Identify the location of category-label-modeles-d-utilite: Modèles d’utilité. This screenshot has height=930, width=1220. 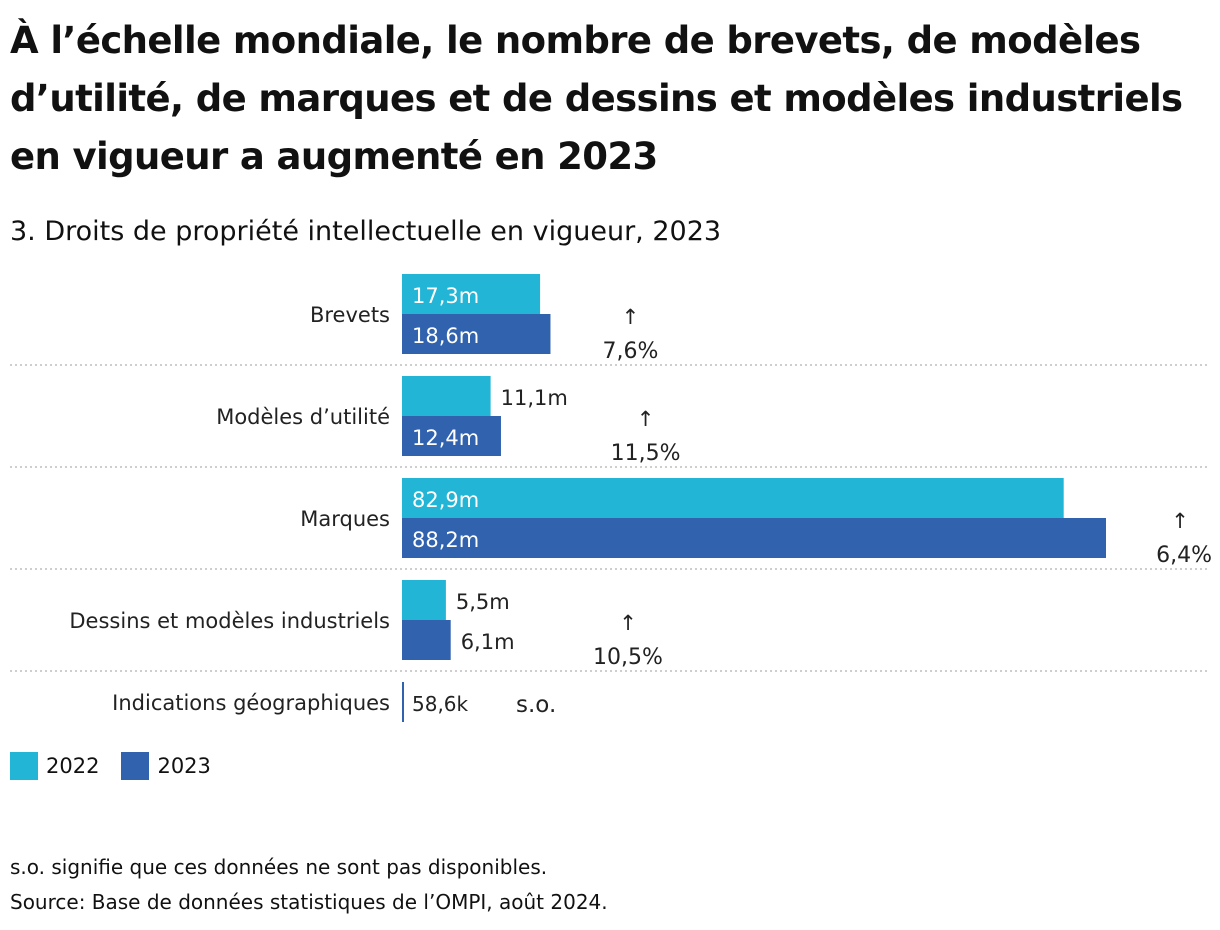
(303, 417).